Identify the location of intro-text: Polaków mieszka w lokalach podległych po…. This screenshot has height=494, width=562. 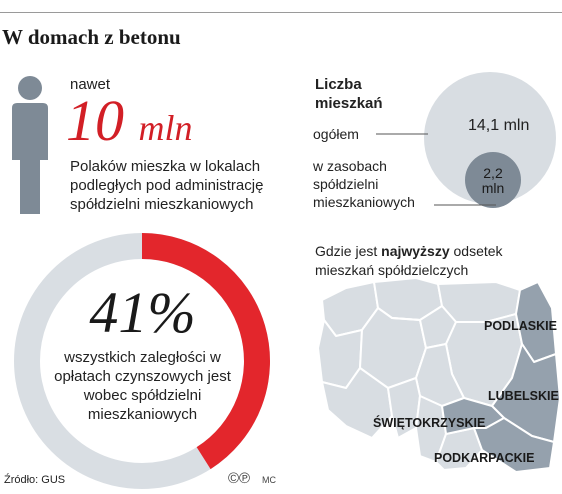
(167, 185).